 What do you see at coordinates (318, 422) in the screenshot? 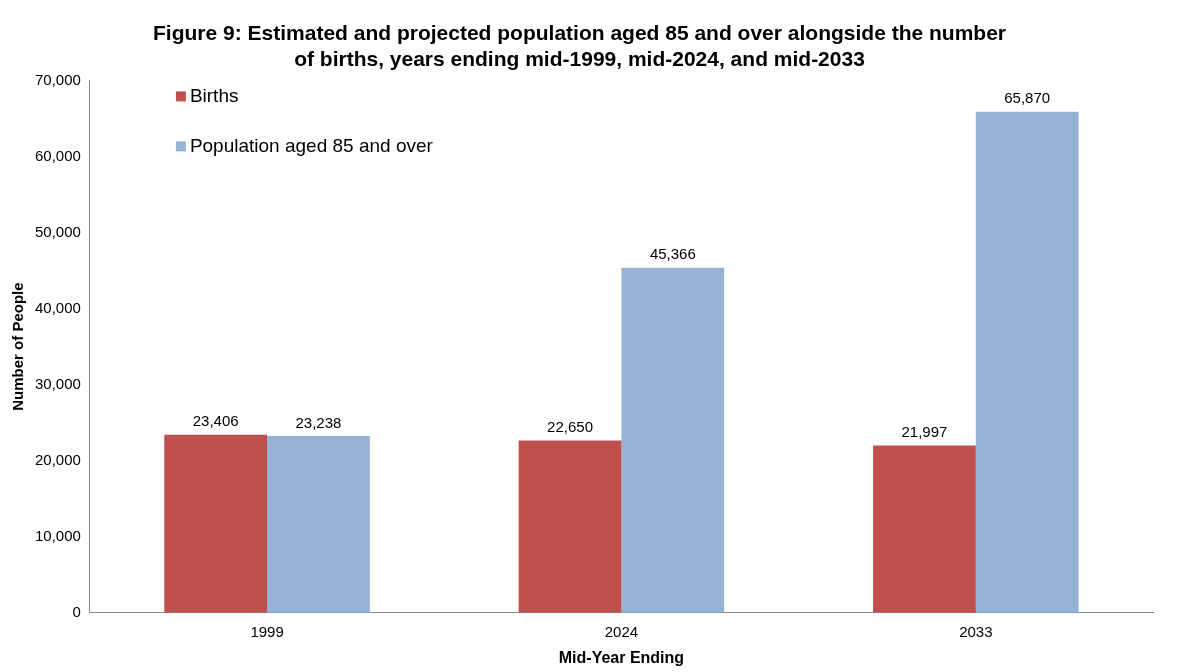
I see `data-label: 23,238` at bounding box center [318, 422].